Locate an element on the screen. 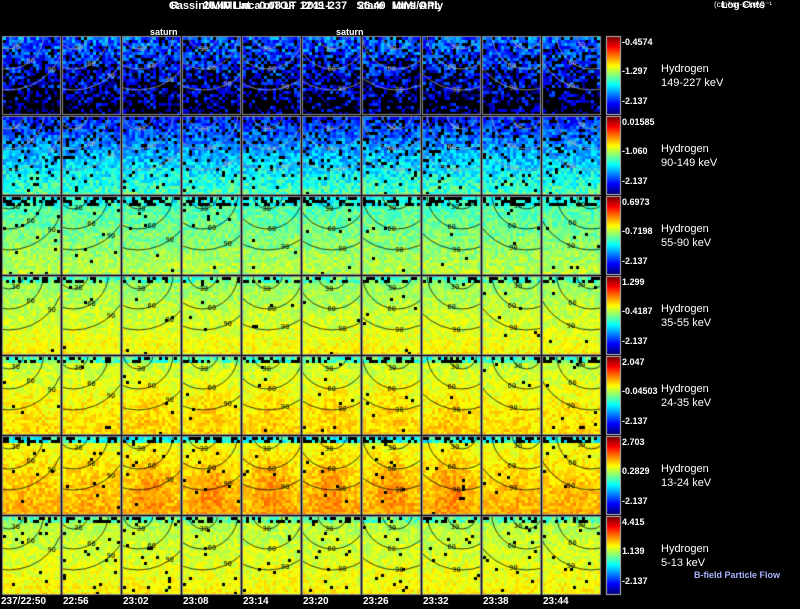  energy-range-label: 90-149 keV is located at coordinates (689, 163).